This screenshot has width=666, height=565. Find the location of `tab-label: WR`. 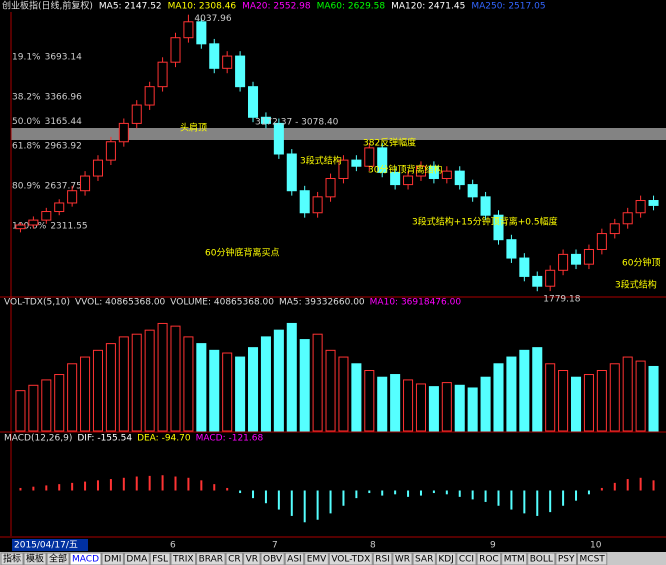

tab-label: WR is located at coordinates (402, 560).